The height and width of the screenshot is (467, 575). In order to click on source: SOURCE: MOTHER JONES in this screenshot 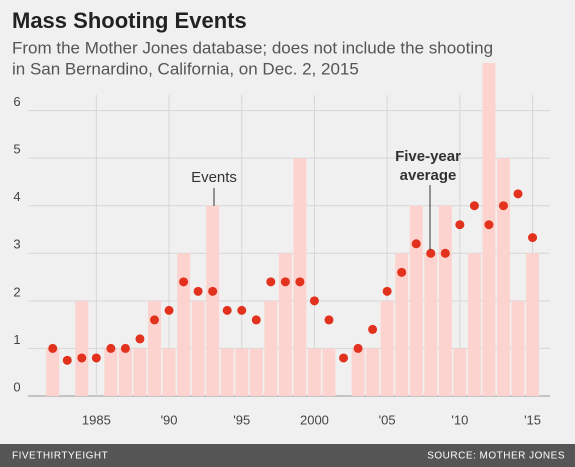, I will do `click(496, 456)`.